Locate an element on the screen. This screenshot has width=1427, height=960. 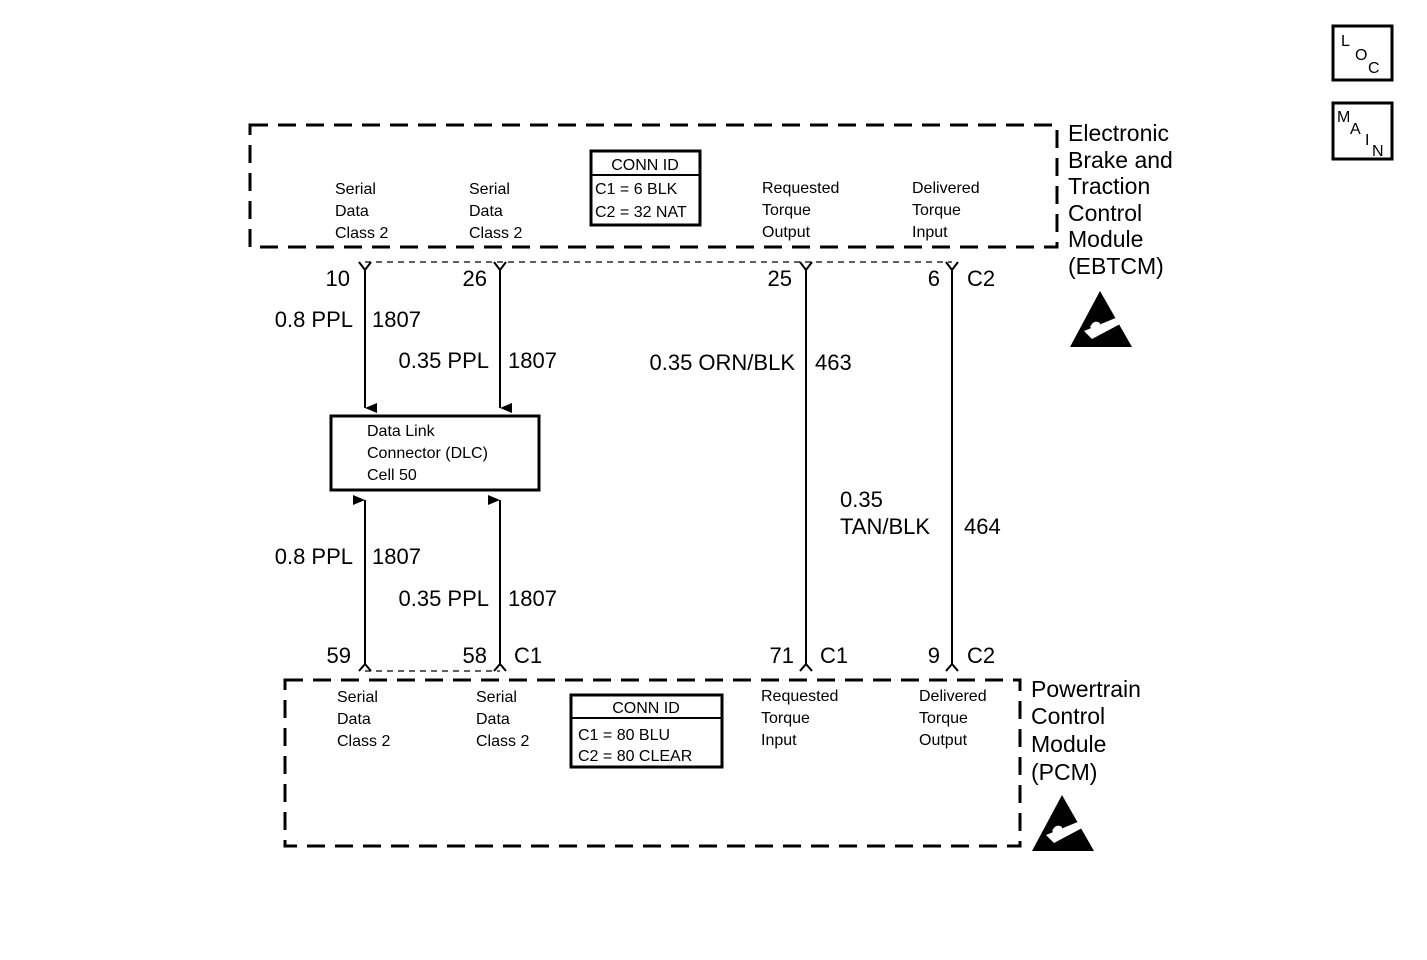
main-letter: N is located at coordinates (1378, 151).